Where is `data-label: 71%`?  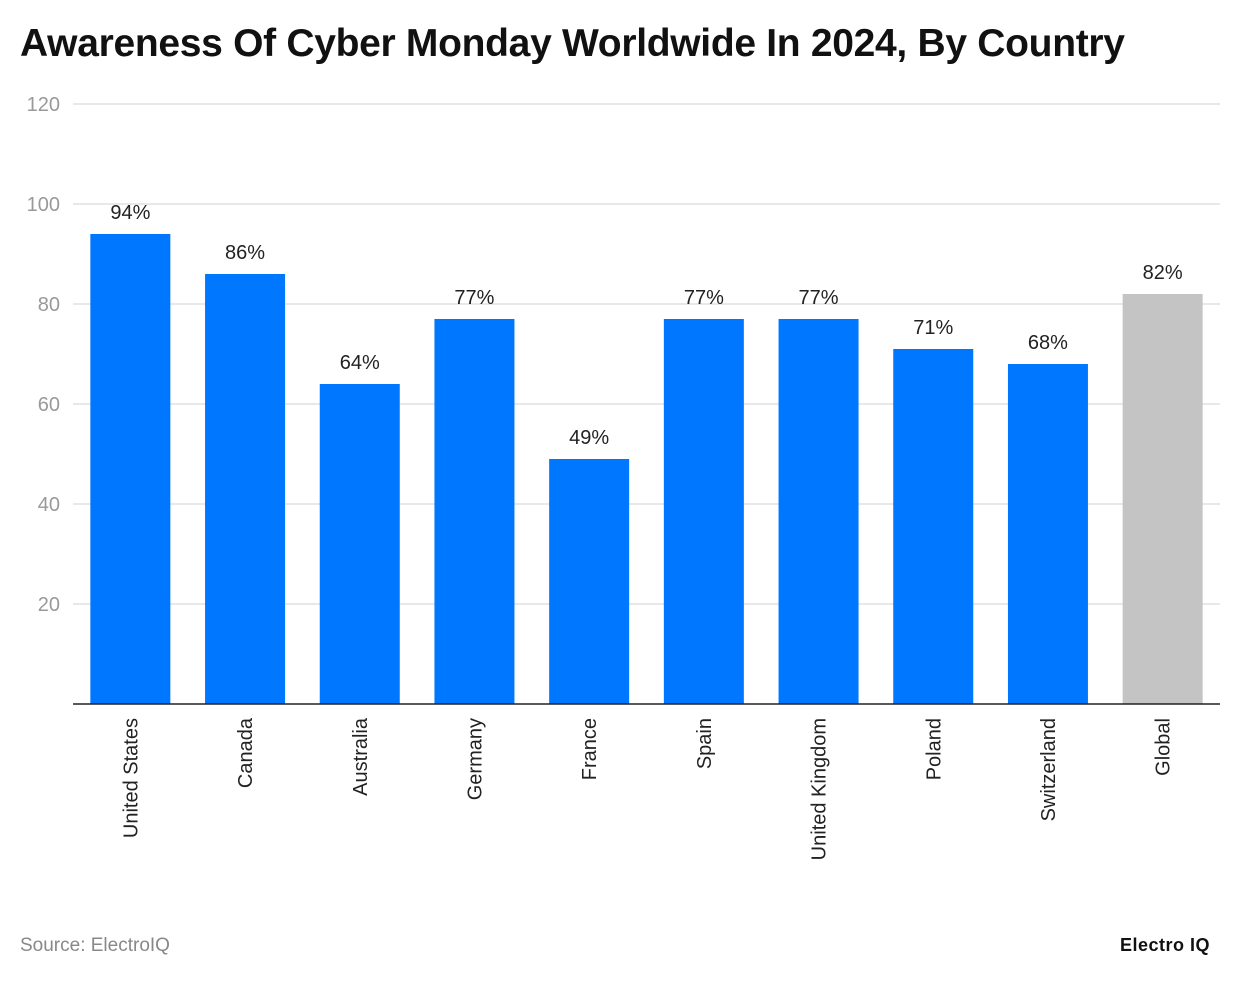 data-label: 71% is located at coordinates (933, 328).